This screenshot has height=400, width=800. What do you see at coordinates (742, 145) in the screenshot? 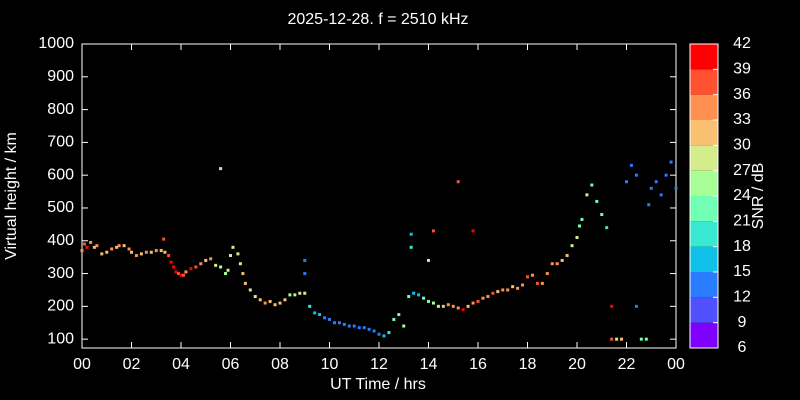
I see `colorbar-tick-label: 30` at bounding box center [742, 145].